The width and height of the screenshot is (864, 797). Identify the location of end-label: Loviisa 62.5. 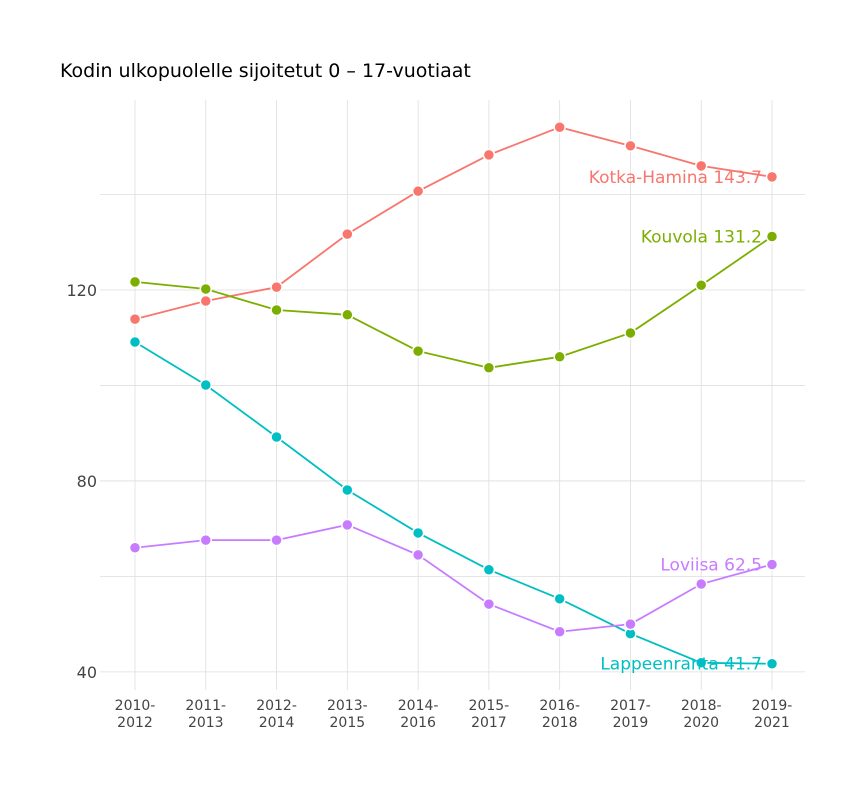
(711, 565).